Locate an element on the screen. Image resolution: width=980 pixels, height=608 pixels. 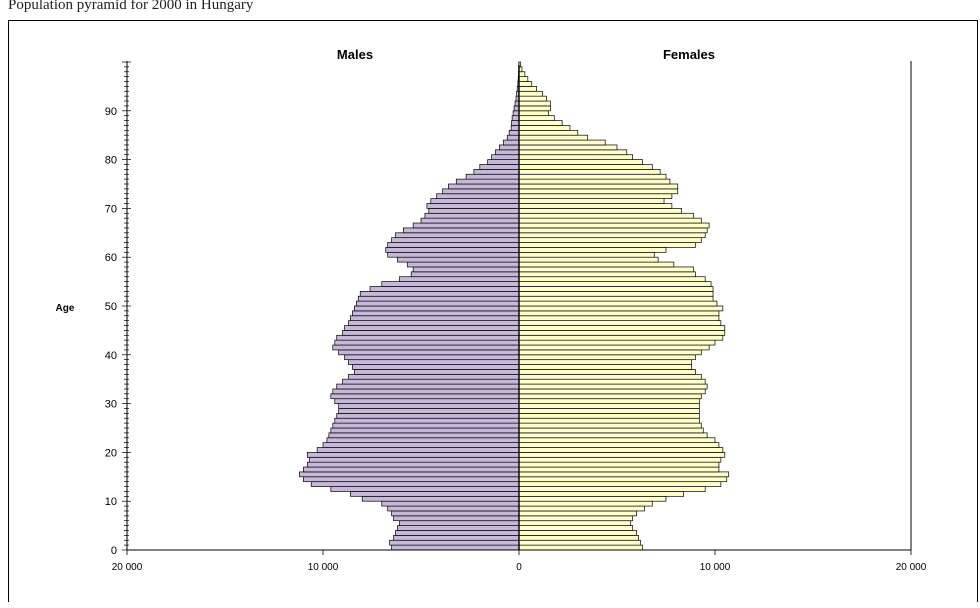
y-tick-label: 10 is located at coordinates (111, 502).